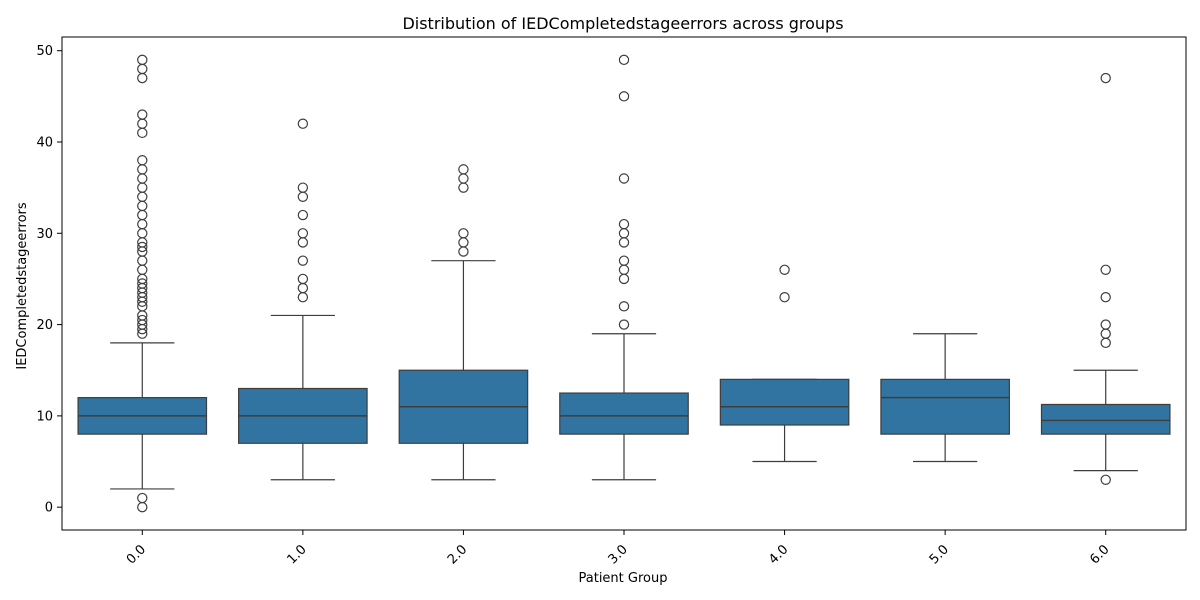 The image size is (1200, 600). What do you see at coordinates (44, 51) in the screenshot?
I see `y-tick-label: 50` at bounding box center [44, 51].